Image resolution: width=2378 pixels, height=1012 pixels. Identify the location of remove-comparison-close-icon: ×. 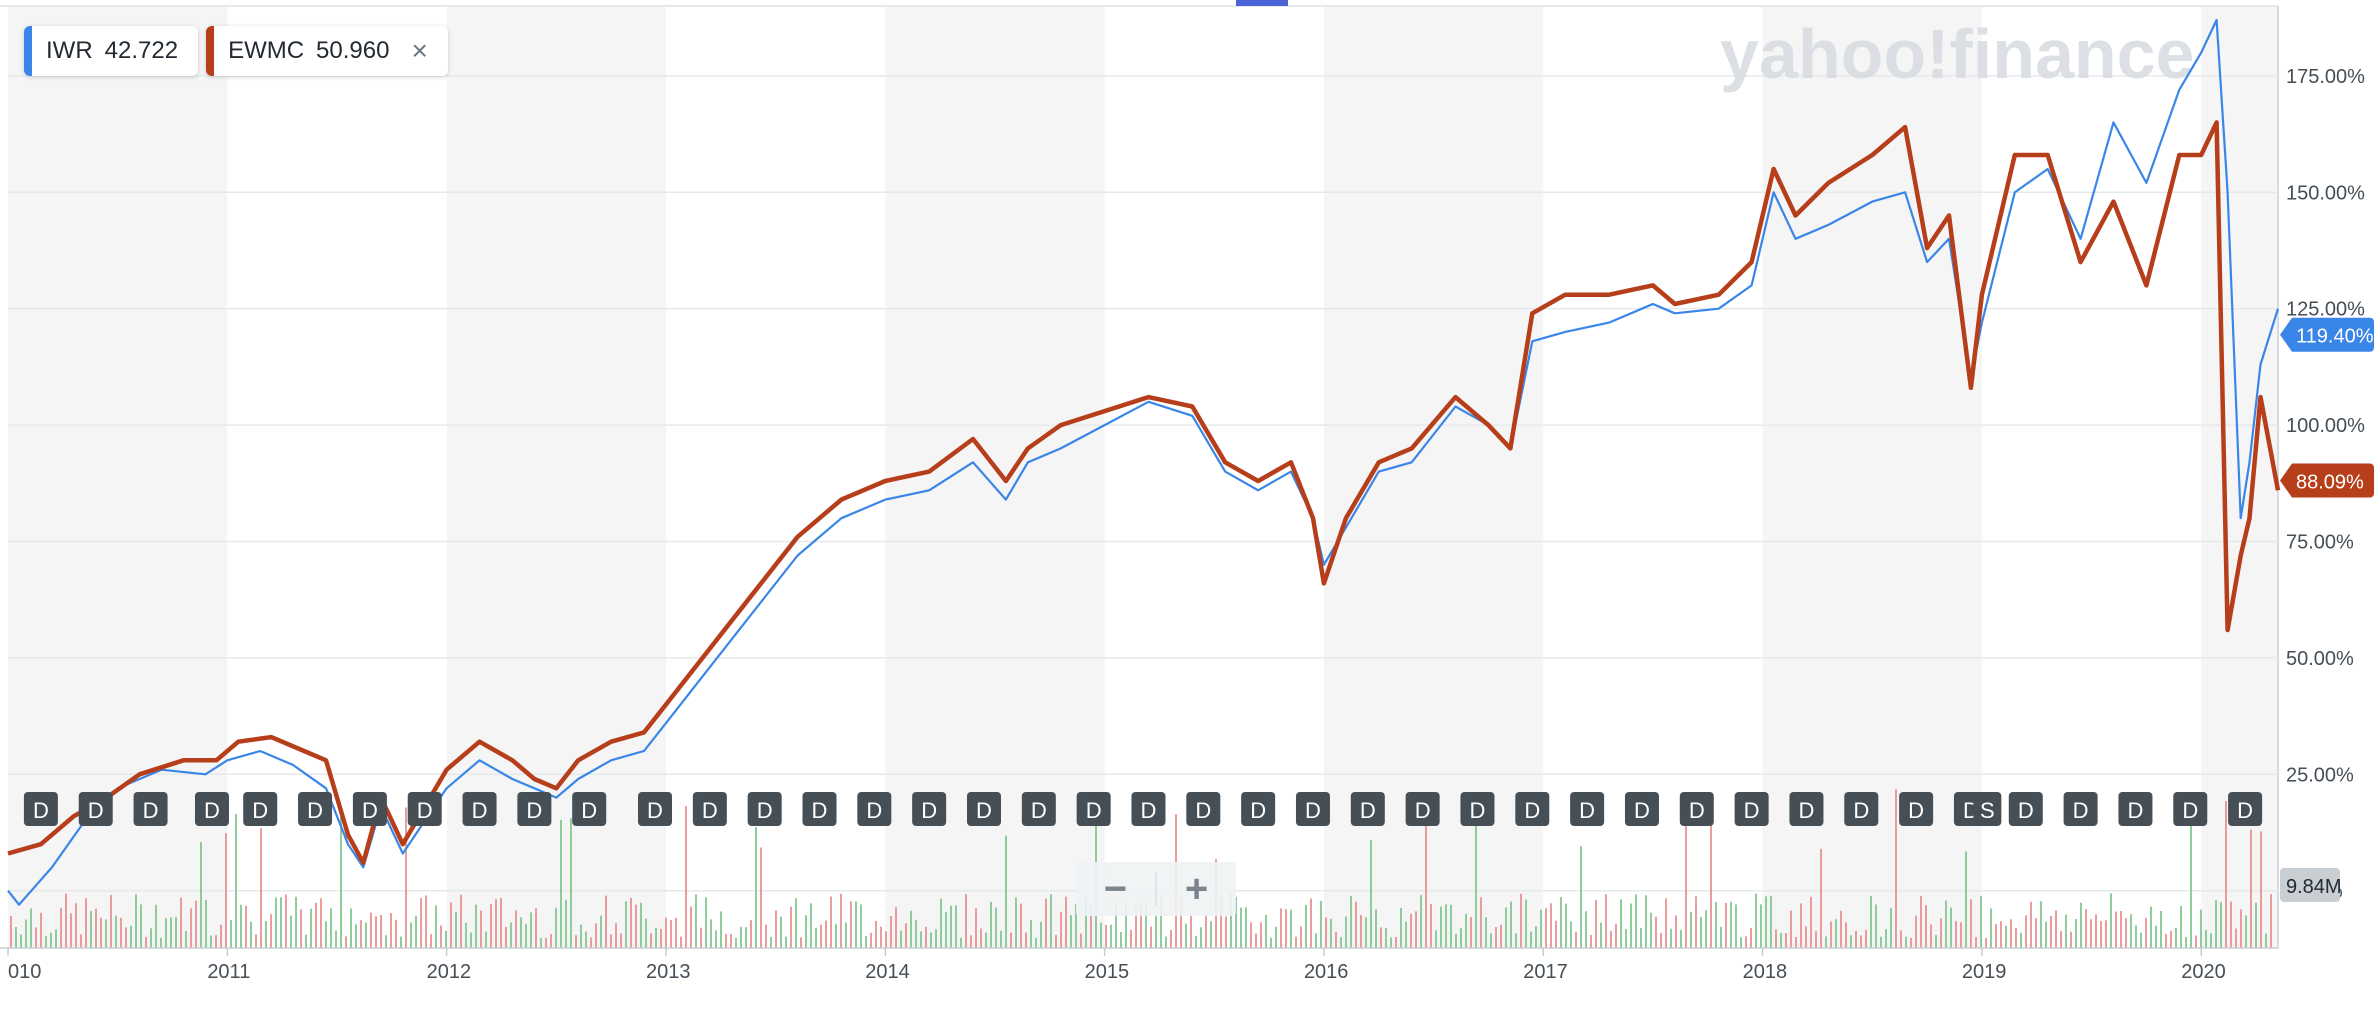
(419, 50).